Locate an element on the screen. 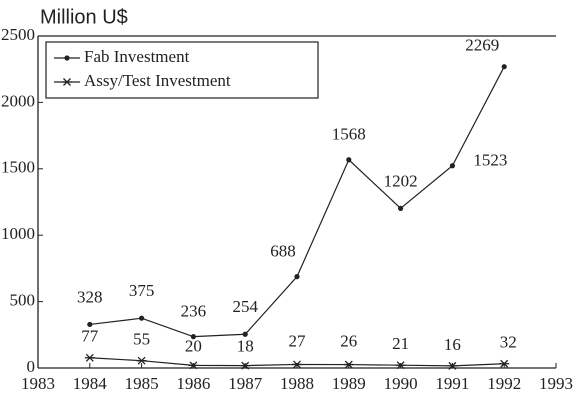  data-label: 26 is located at coordinates (348, 340).